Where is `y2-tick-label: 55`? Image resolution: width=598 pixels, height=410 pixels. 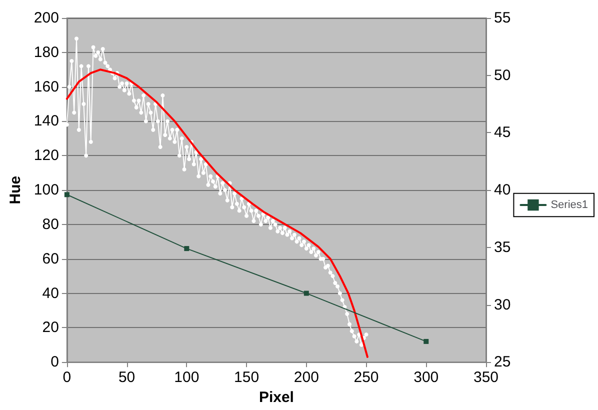 y2-tick-label: 55 is located at coordinates (502, 18).